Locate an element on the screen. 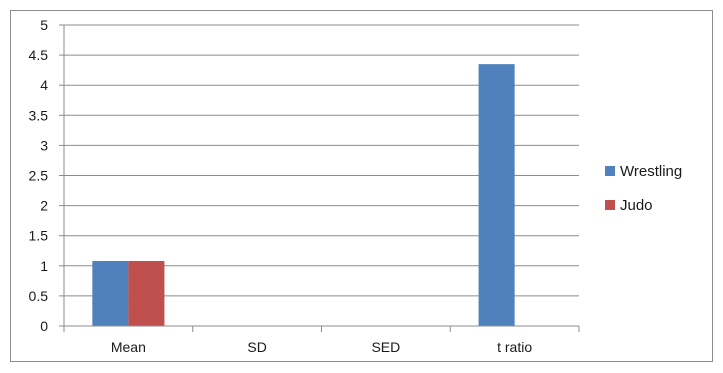  y-tick-label: 1.5 is located at coordinates (39, 236).